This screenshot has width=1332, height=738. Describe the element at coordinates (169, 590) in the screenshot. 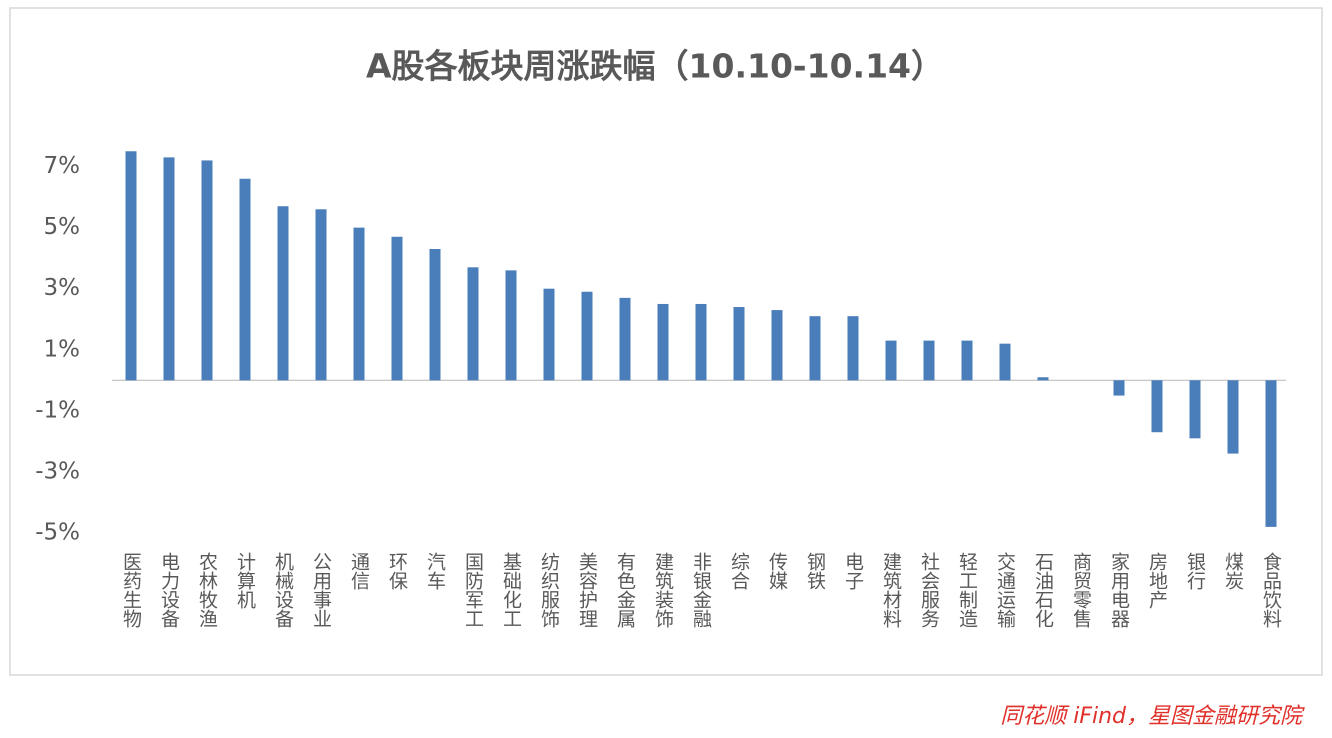

I see `x-tick-label: 电力设备` at that location.